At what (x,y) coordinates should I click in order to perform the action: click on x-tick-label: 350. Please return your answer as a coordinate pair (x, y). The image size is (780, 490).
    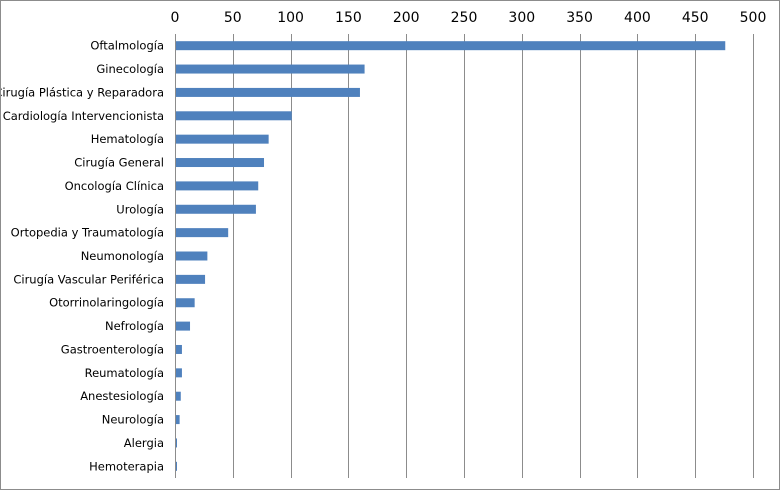
    Looking at the image, I should click on (579, 18).